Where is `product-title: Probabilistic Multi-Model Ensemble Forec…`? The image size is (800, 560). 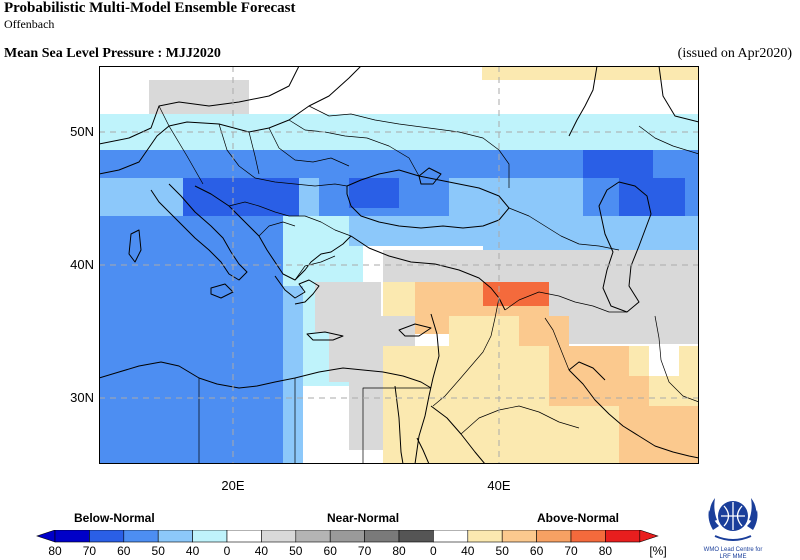
product-title: Probabilistic Multi-Model Ensemble Forec… is located at coordinates (150, 8).